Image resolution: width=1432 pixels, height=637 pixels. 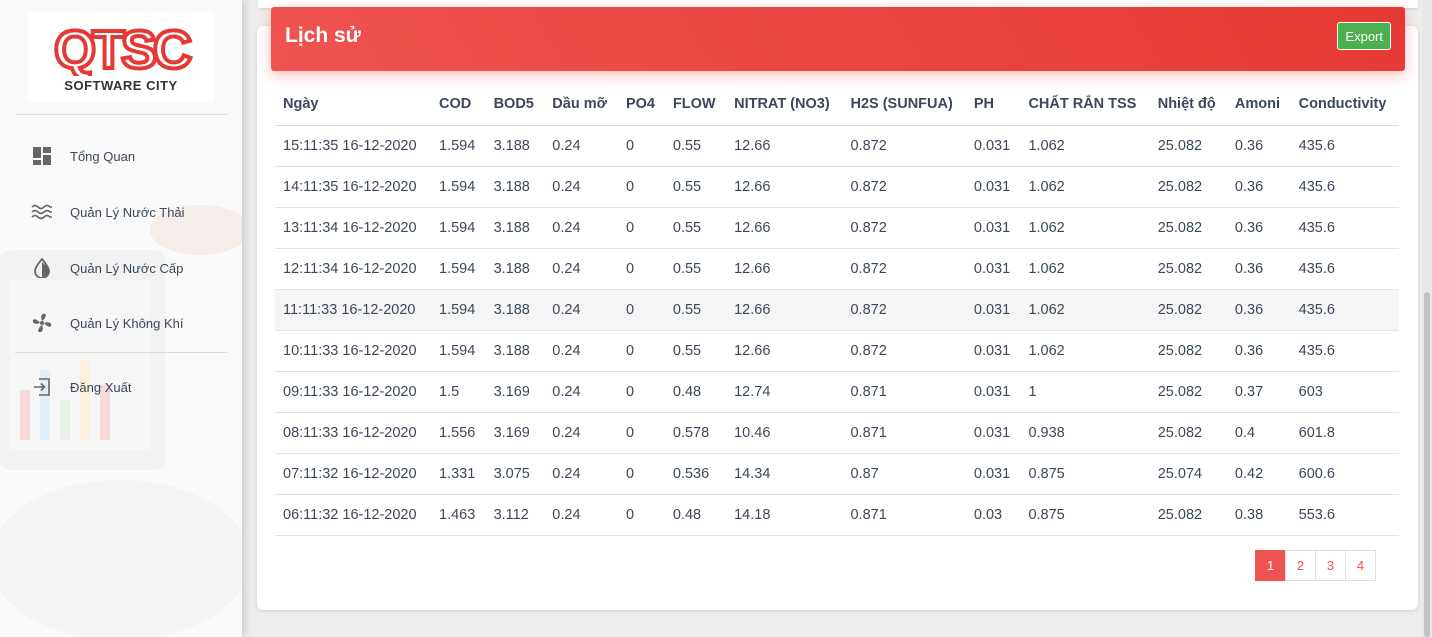 I want to click on page-button-2: 2, so click(x=1300, y=565).